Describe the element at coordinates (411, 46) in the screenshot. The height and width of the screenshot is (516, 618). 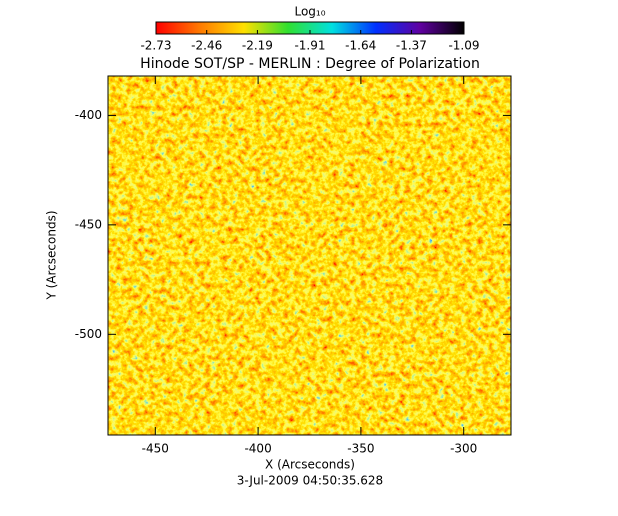
I see `colorbar-tick-label: -1.37` at that location.